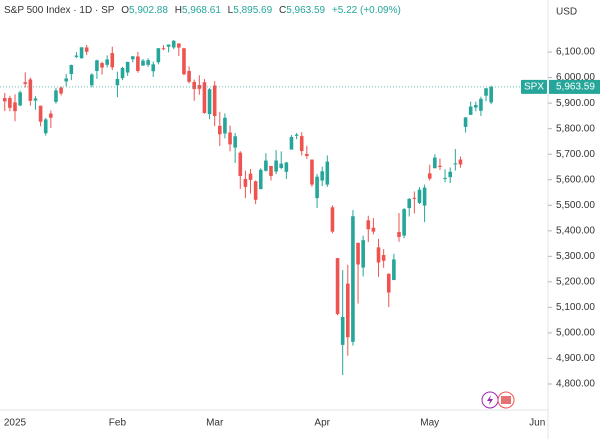  What do you see at coordinates (490, 400) in the screenshot?
I see `lightning-glyph` at bounding box center [490, 400].